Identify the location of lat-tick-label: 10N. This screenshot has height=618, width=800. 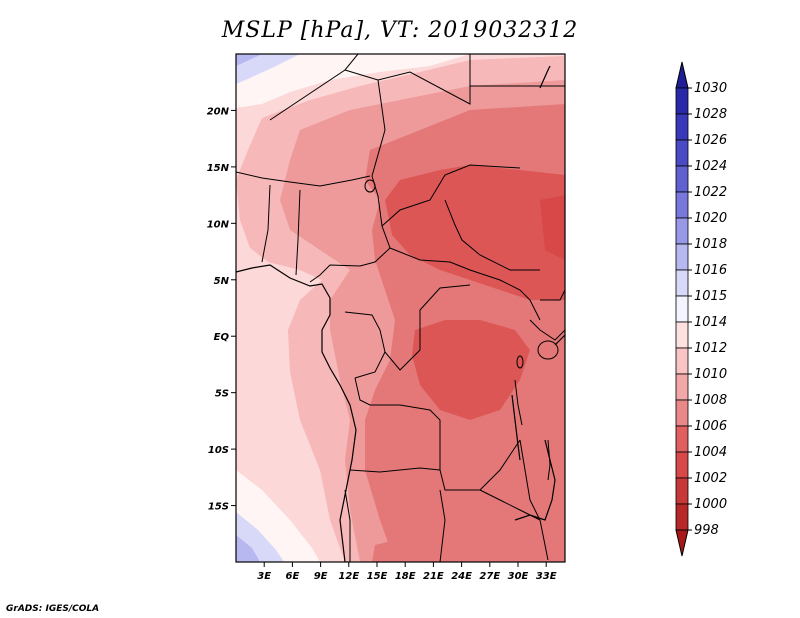
(218, 224).